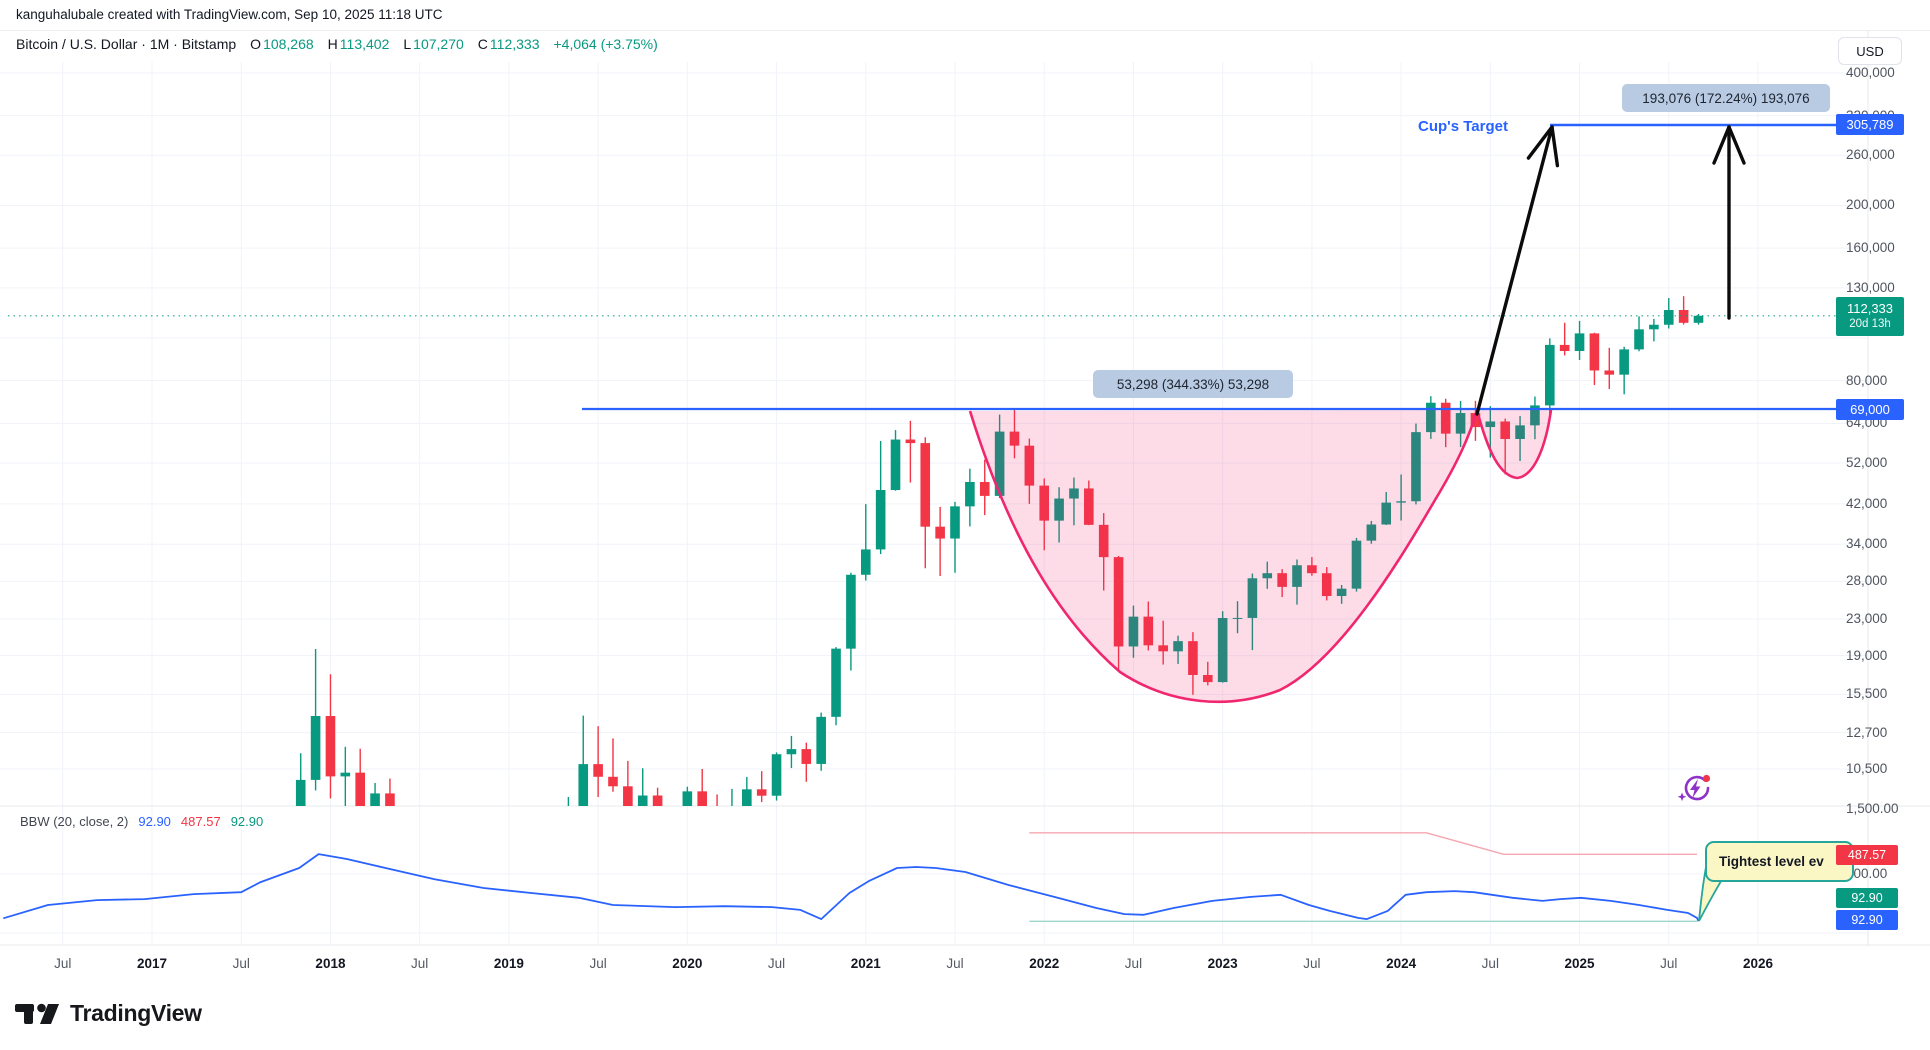 This screenshot has width=1930, height=1050. What do you see at coordinates (1222, 963) in the screenshot?
I see `time-tick-label: 2023` at bounding box center [1222, 963].